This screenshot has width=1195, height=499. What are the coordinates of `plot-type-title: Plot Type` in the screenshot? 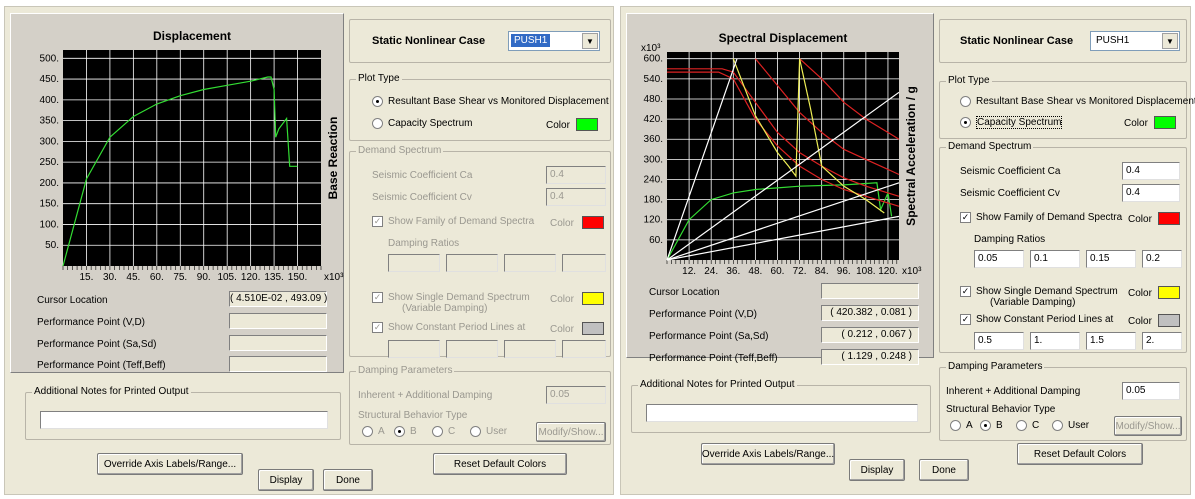 It's located at (969, 80).